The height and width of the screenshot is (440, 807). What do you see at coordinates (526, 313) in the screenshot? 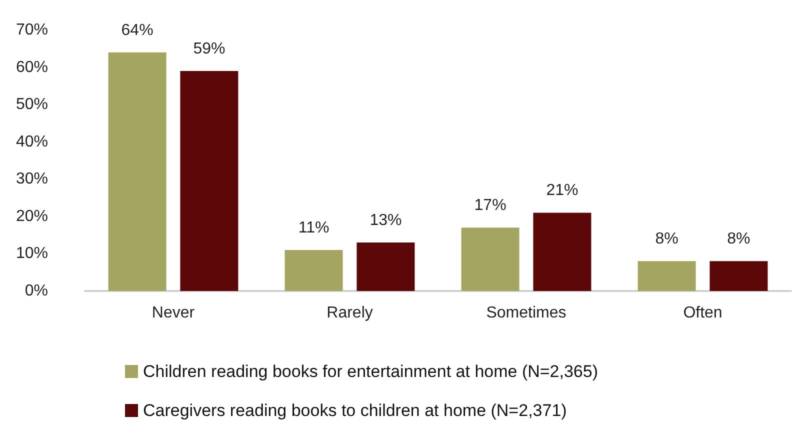
I see `x-tick-label: Sometimes` at bounding box center [526, 313].